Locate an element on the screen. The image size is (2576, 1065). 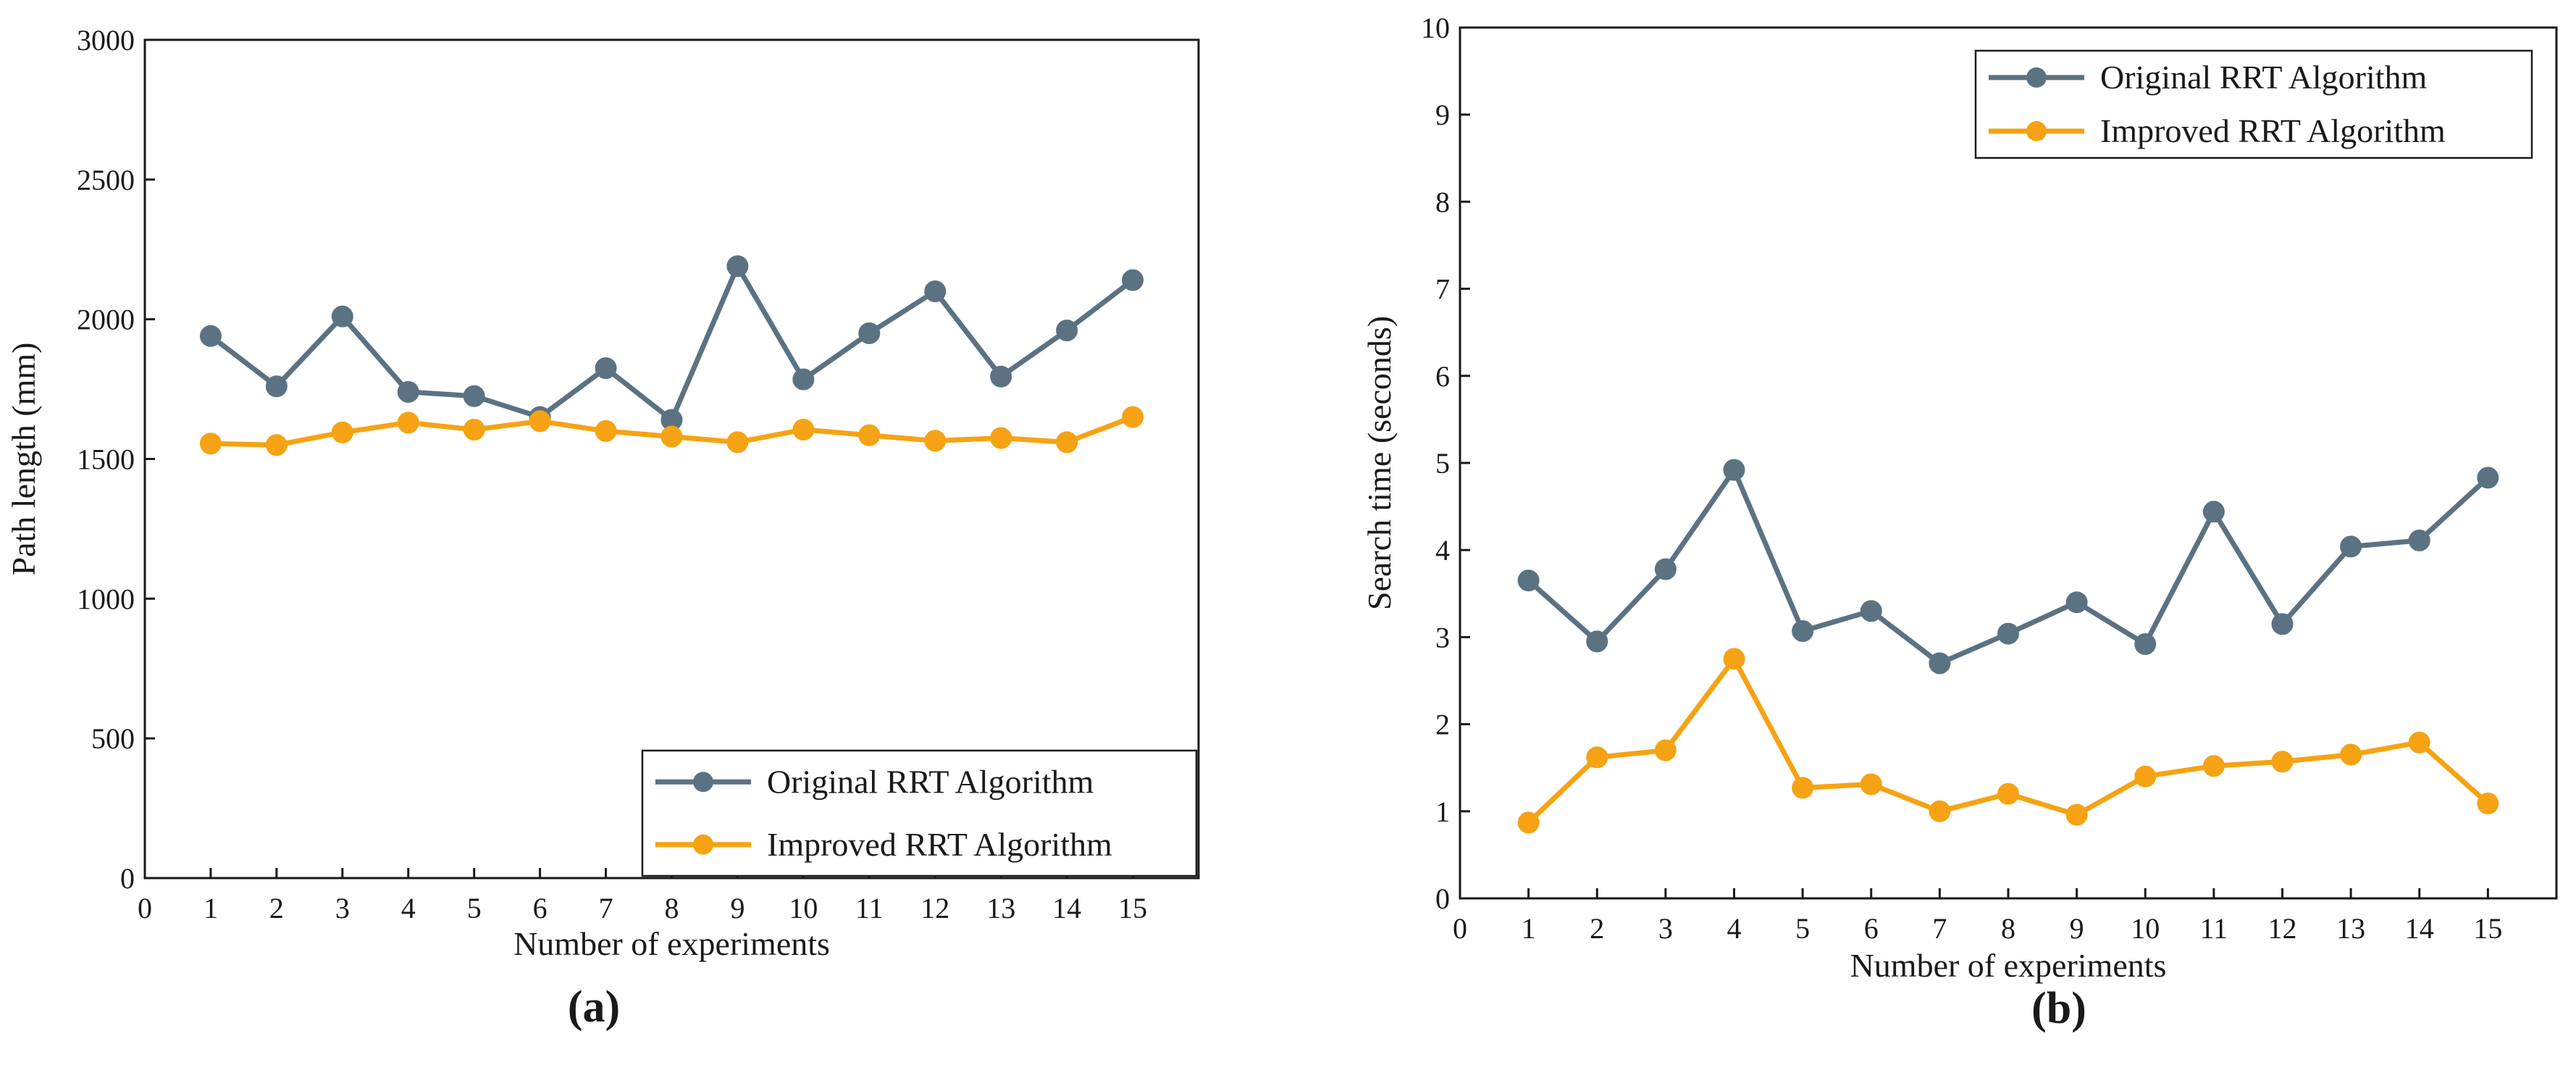
y-tick-label: 2500 is located at coordinates (106, 180).